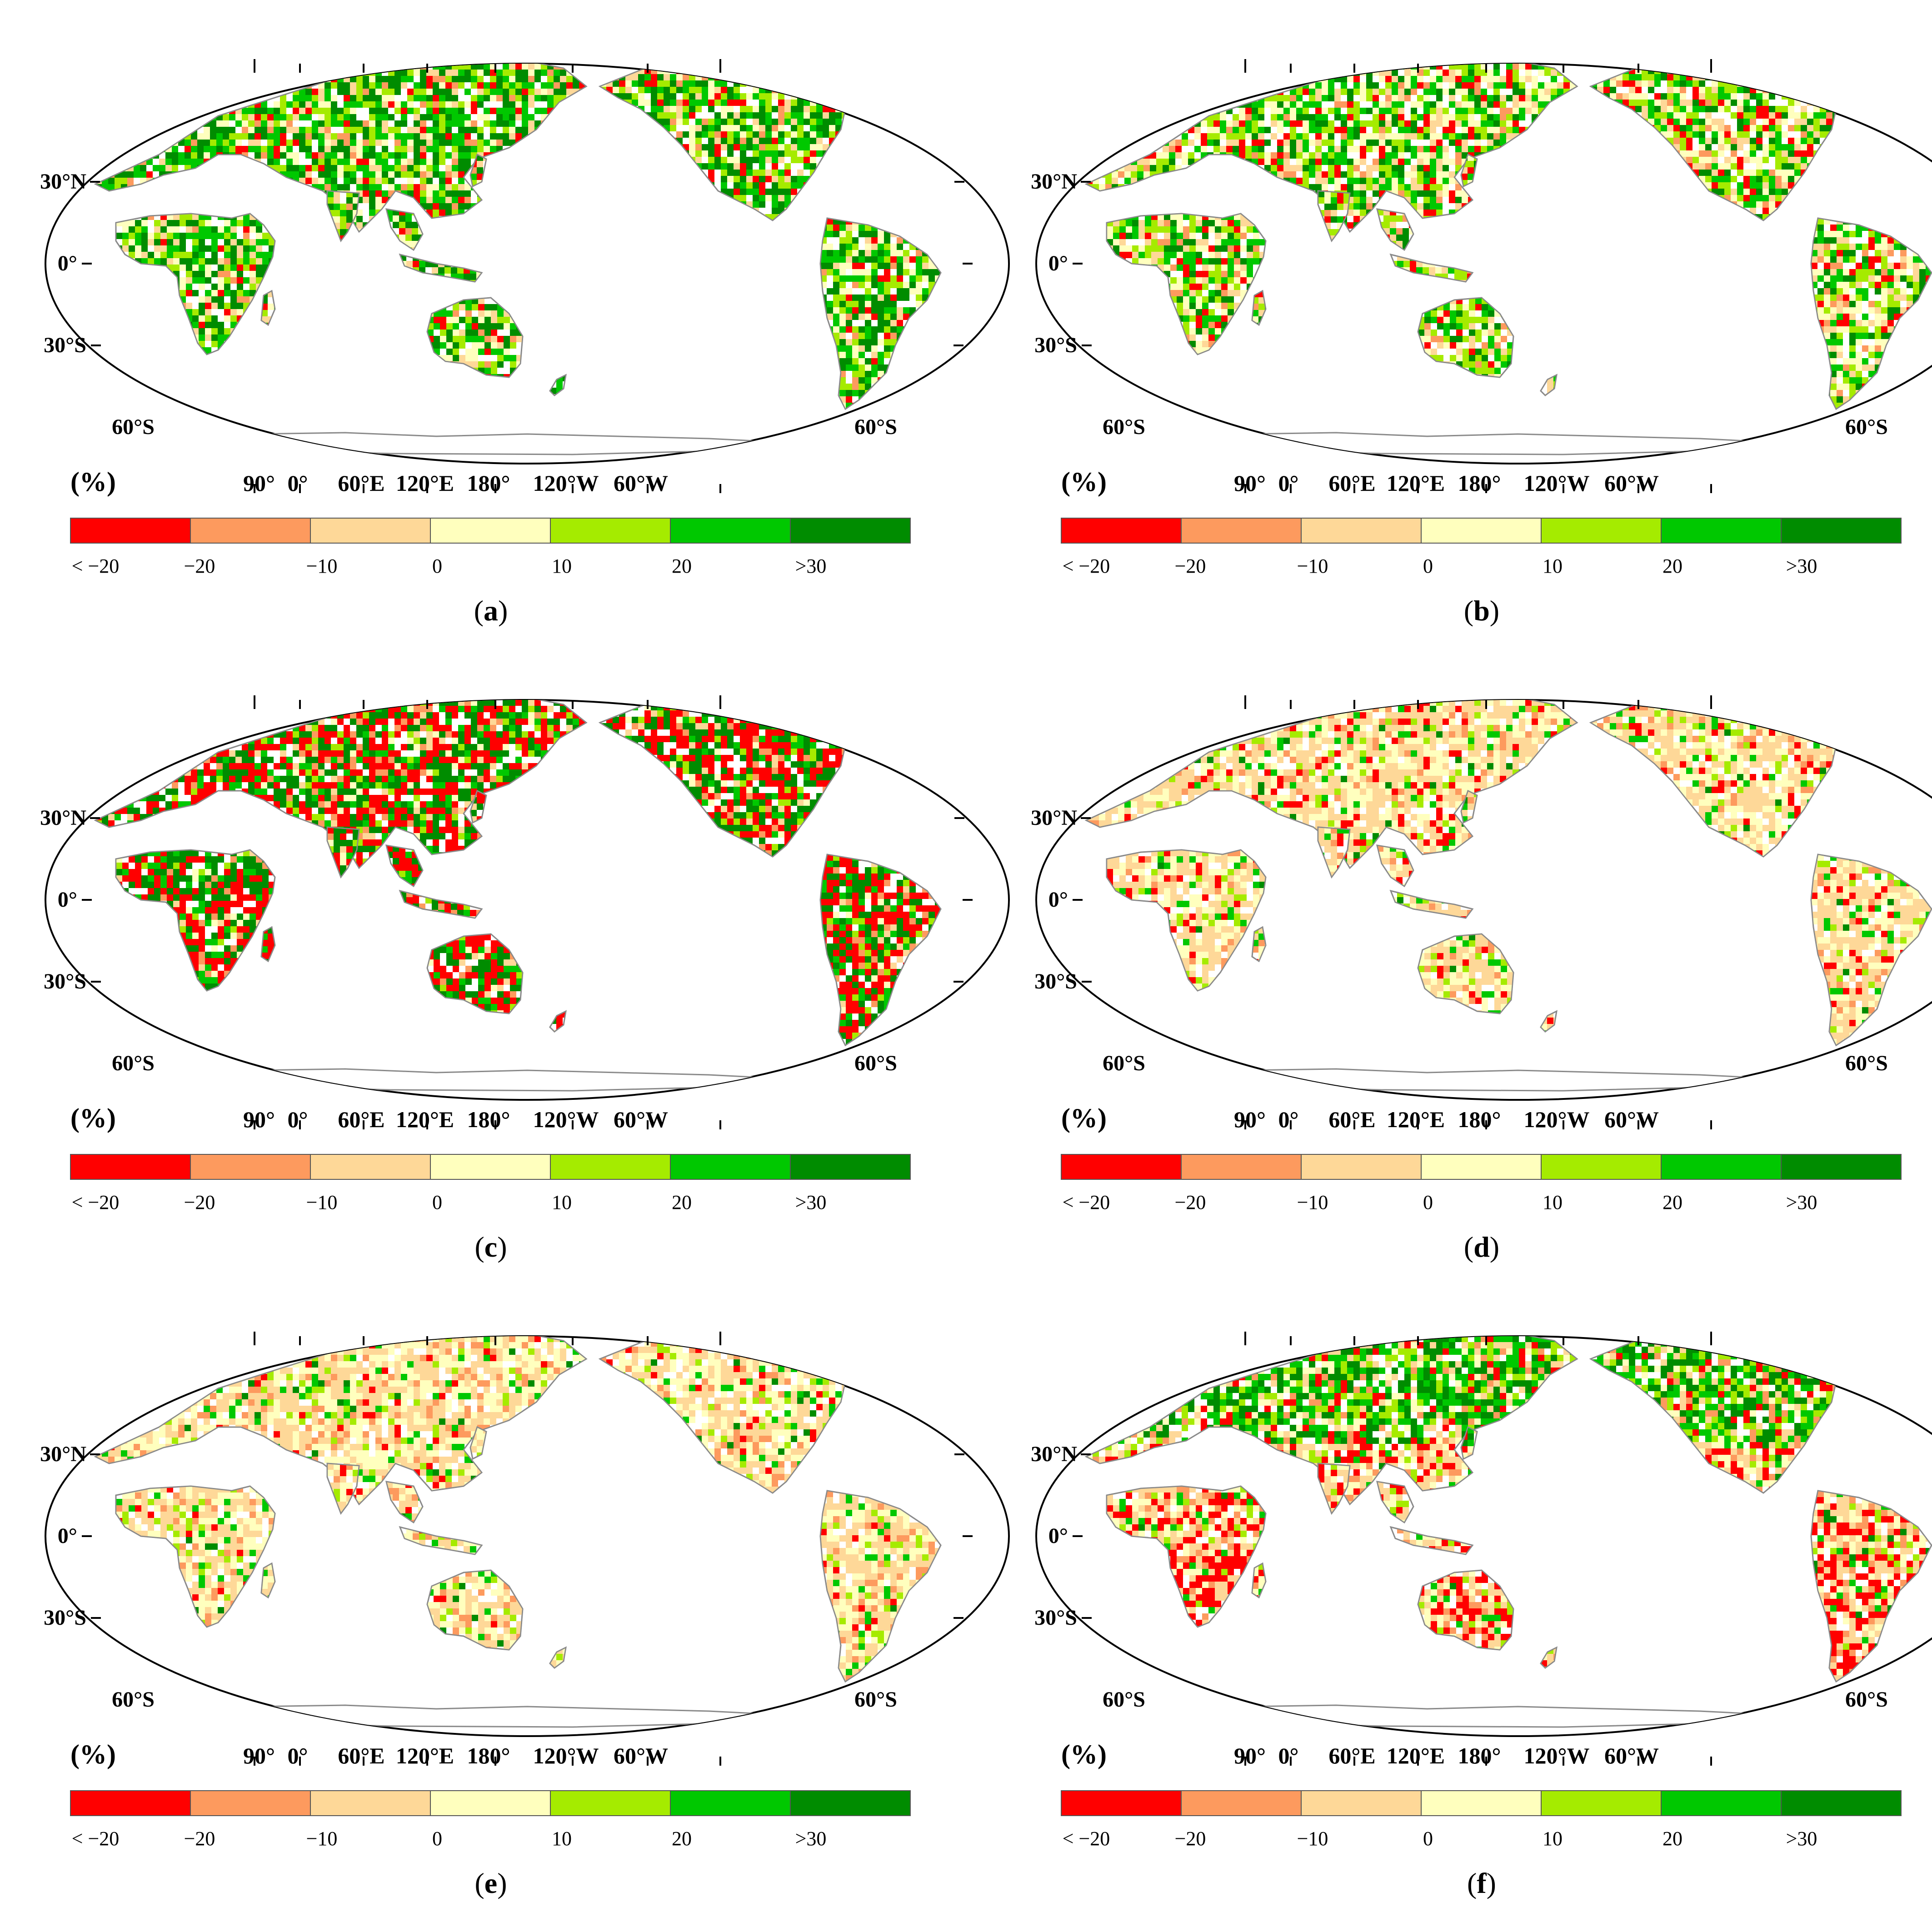 Image resolution: width=1932 pixels, height=1917 pixels. Describe the element at coordinates (490, 1247) in the screenshot. I see `panel-caption: (c)` at that location.